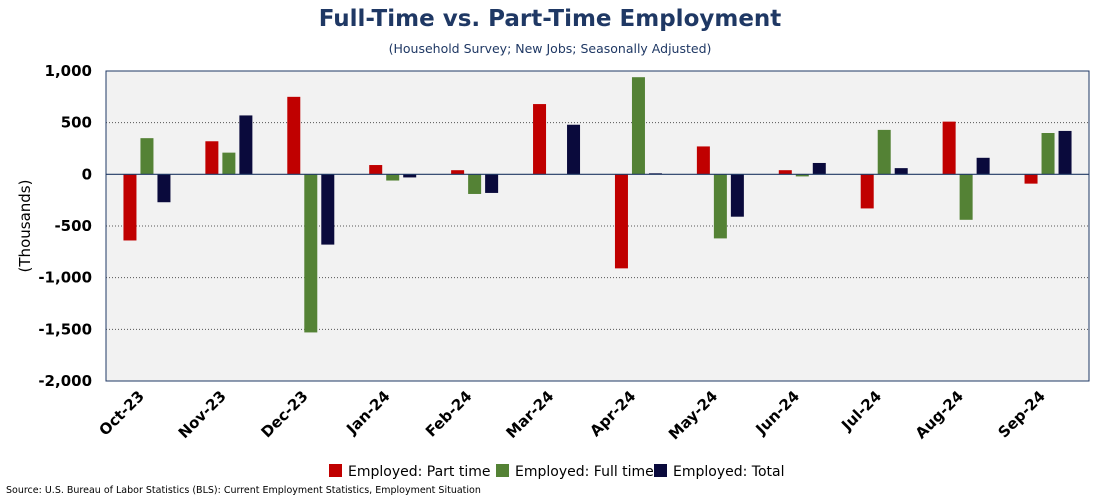 Image resolution: width=1100 pixels, height=500 pixels. What do you see at coordinates (87, 174) in the screenshot?
I see `y-tick-label: 0` at bounding box center [87, 174].